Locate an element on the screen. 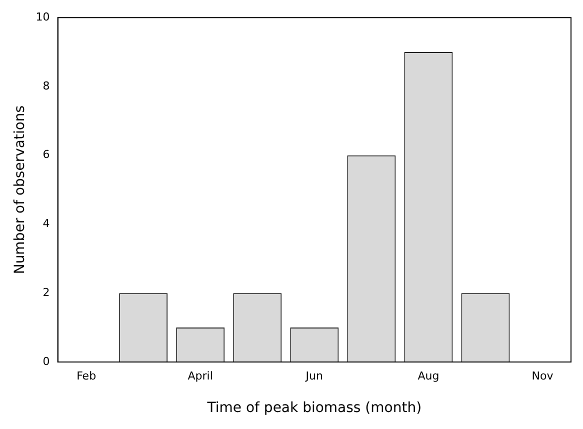 The width and height of the screenshot is (583, 429). y-tick-label: 6 is located at coordinates (46, 155).